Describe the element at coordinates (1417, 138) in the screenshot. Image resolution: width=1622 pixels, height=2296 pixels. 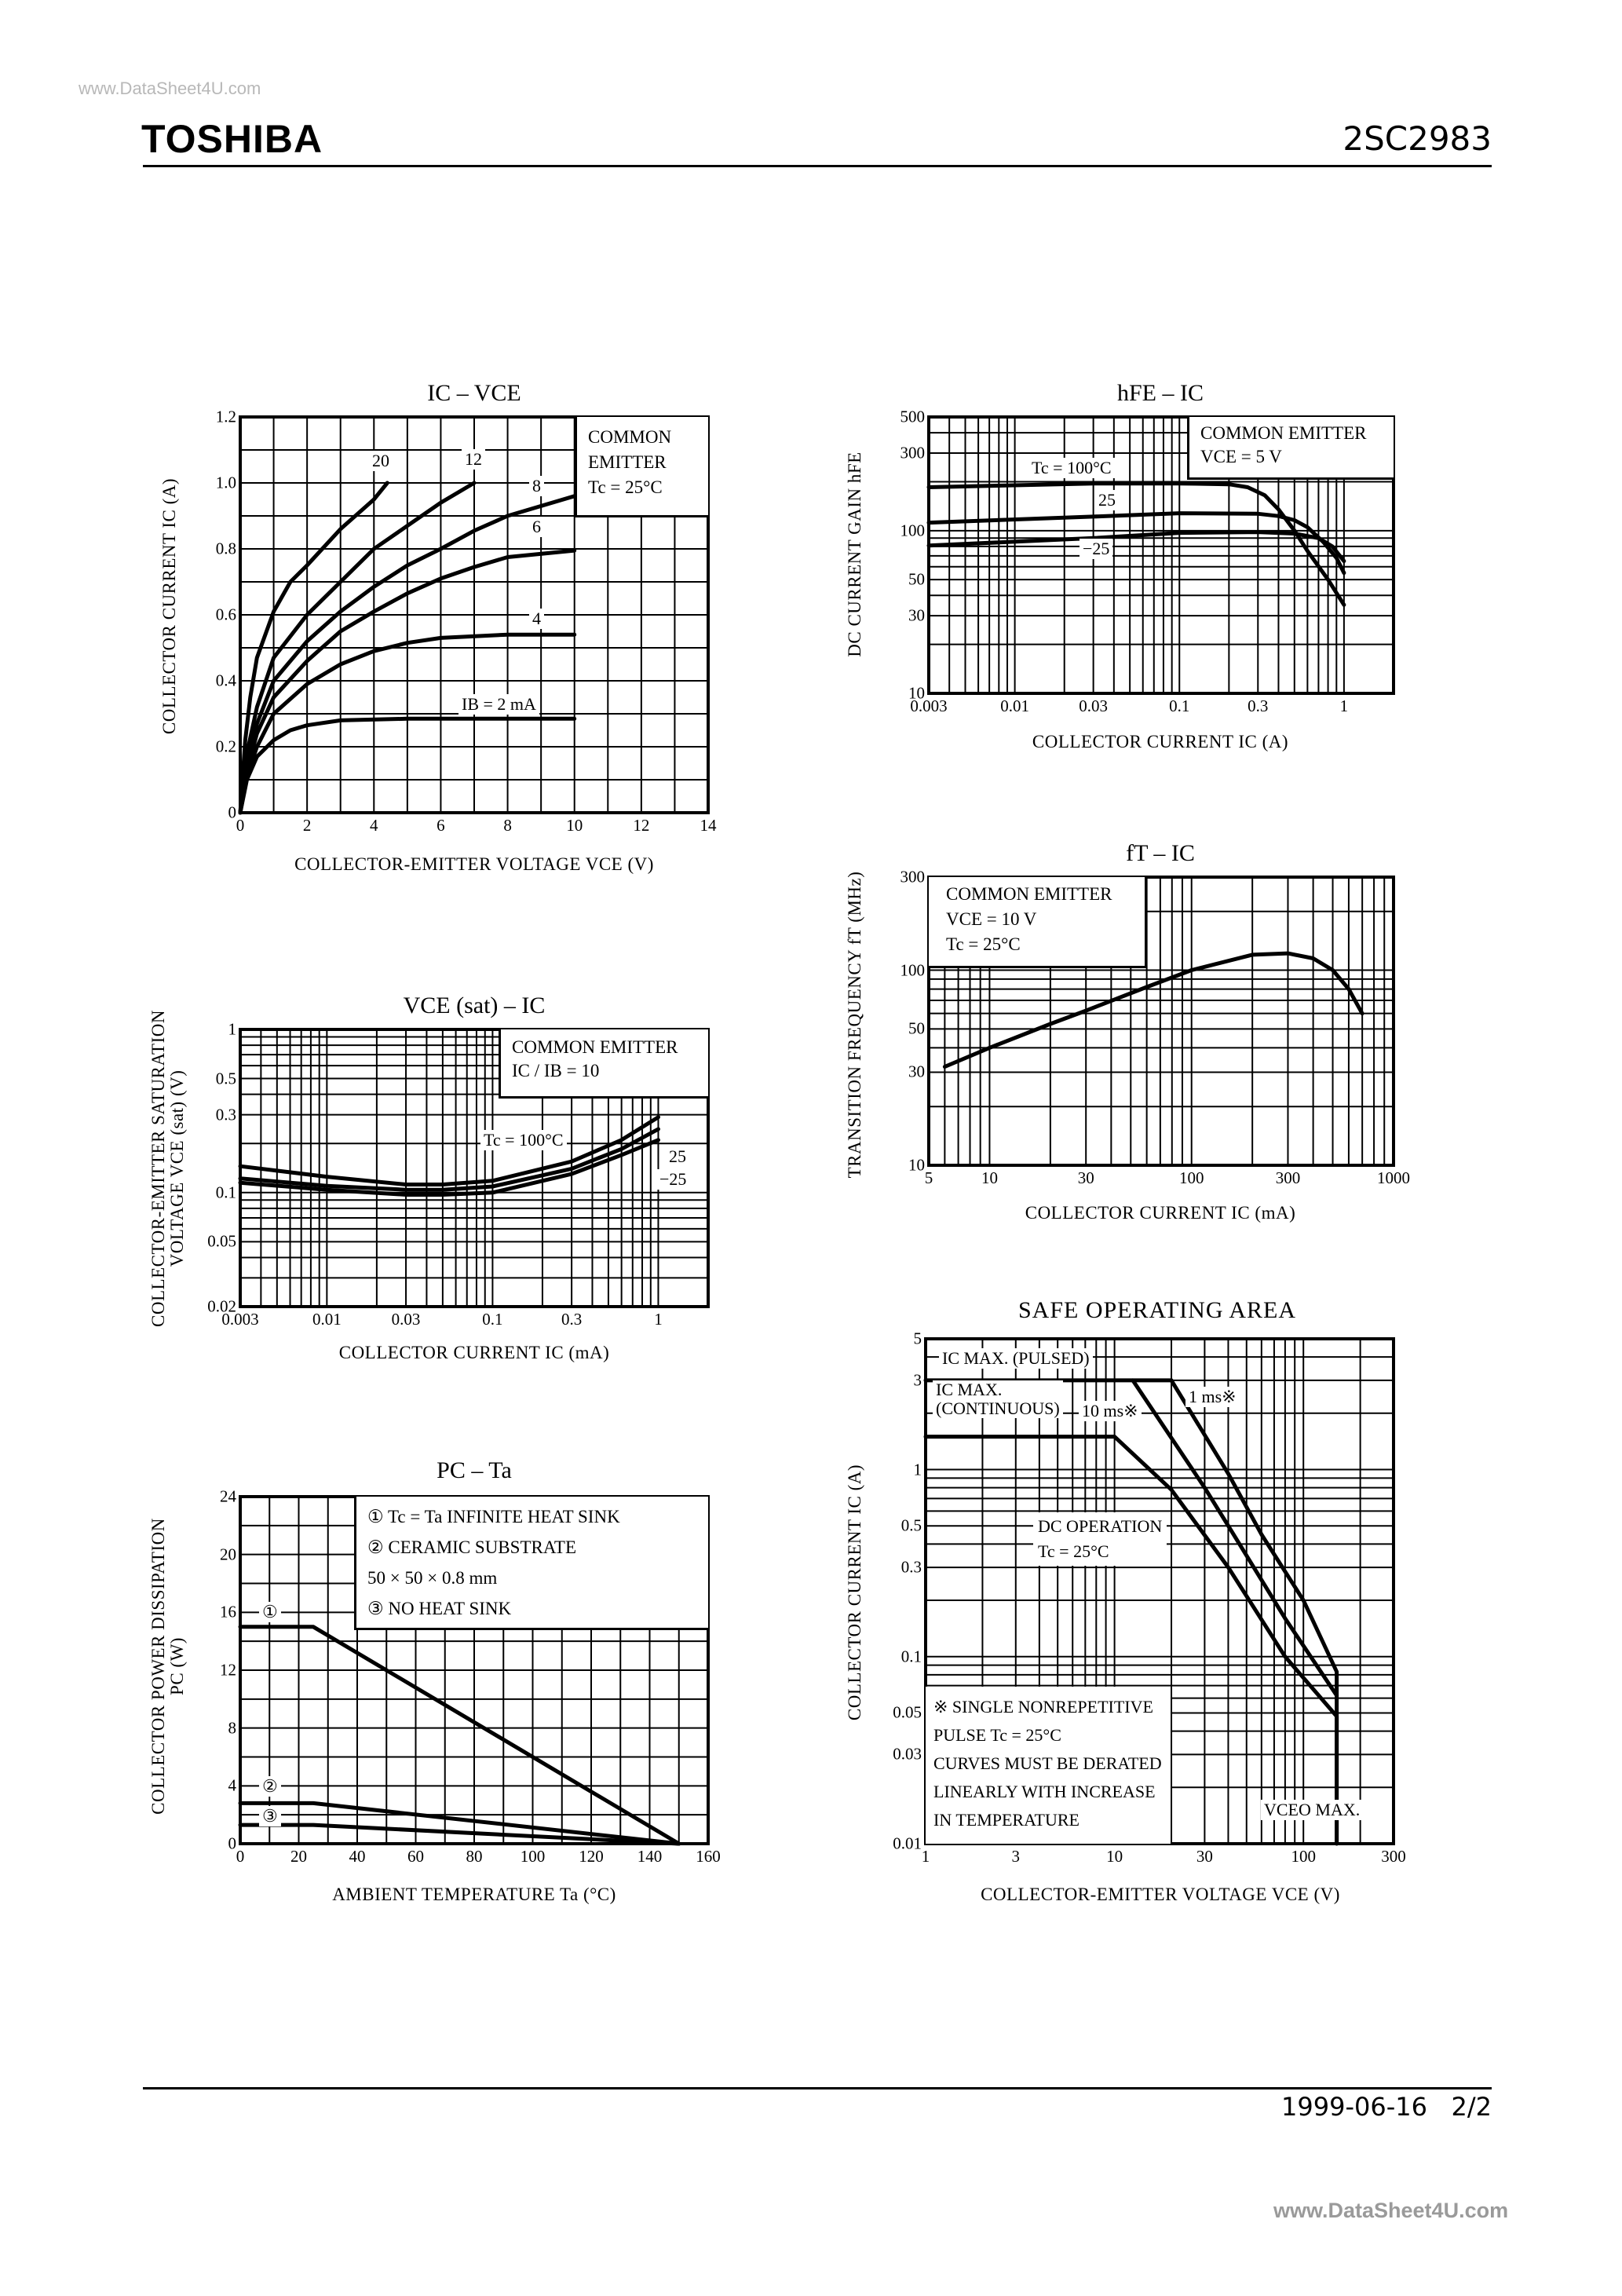
I see `part-number: 2SC2983` at that location.